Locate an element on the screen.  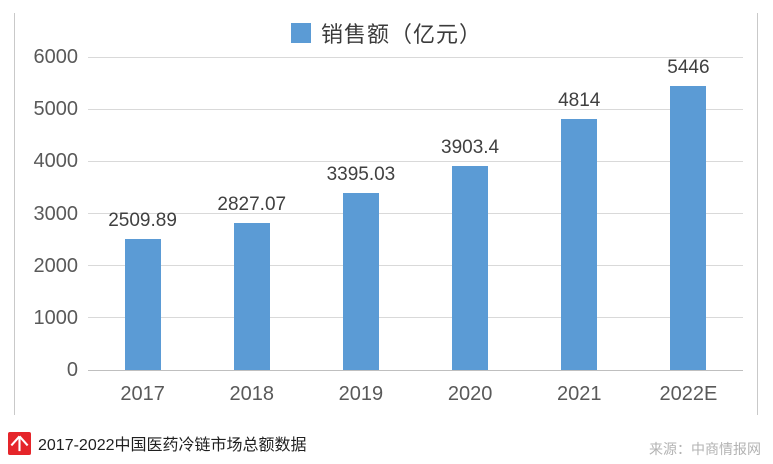
bar-2022E is located at coordinates (688, 227).